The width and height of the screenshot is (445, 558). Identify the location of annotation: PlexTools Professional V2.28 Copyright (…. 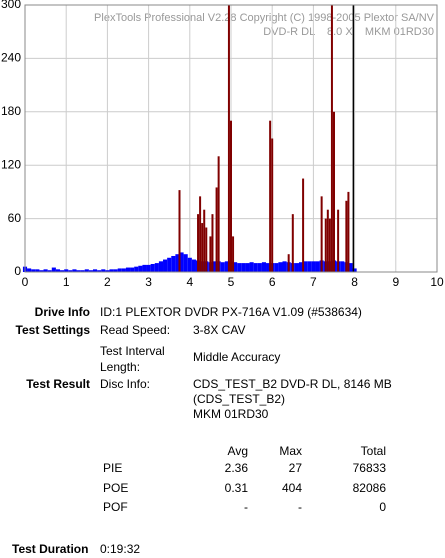
(264, 18).